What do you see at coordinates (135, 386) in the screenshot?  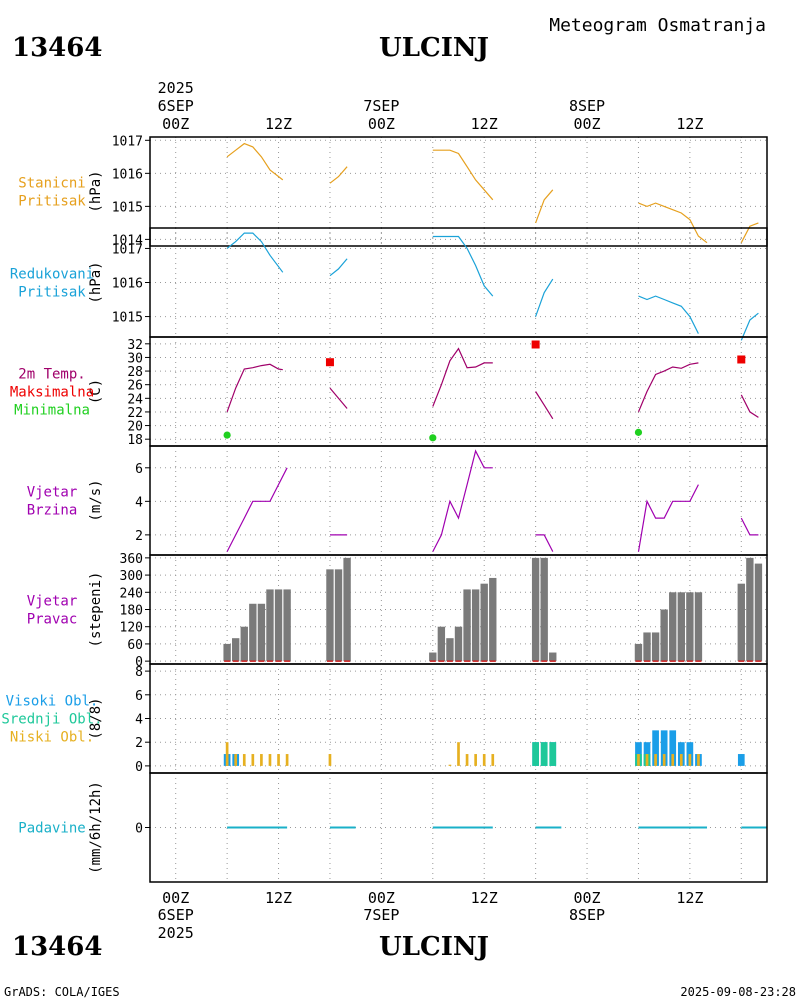 I see `y-tick-label: 26` at bounding box center [135, 386].